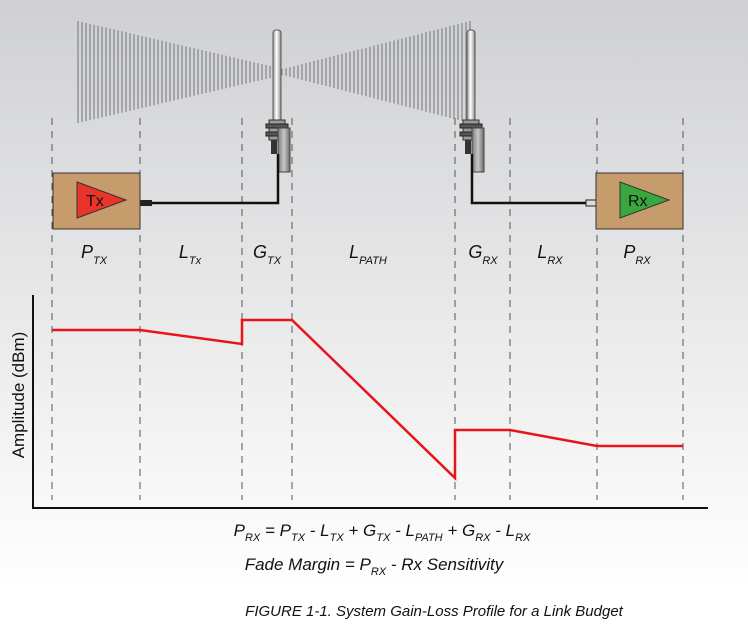 This screenshot has height=642, width=748. What do you see at coordinates (210, 179) in the screenshot?
I see `tx-cable` at bounding box center [210, 179].